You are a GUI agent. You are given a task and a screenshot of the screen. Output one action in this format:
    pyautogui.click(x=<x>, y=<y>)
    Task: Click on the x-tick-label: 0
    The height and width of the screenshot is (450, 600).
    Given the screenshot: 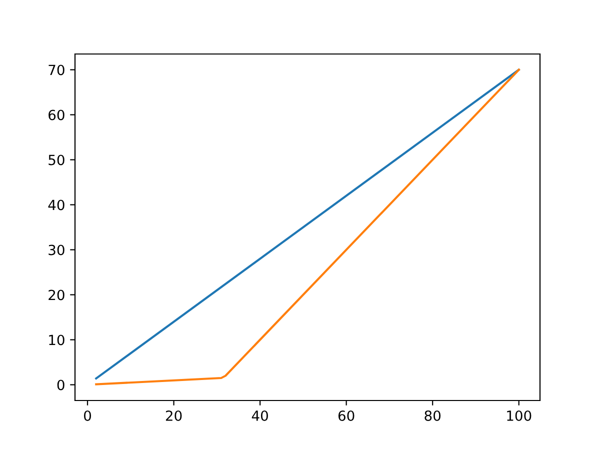 What is the action you would take?
    pyautogui.click(x=88, y=415)
    